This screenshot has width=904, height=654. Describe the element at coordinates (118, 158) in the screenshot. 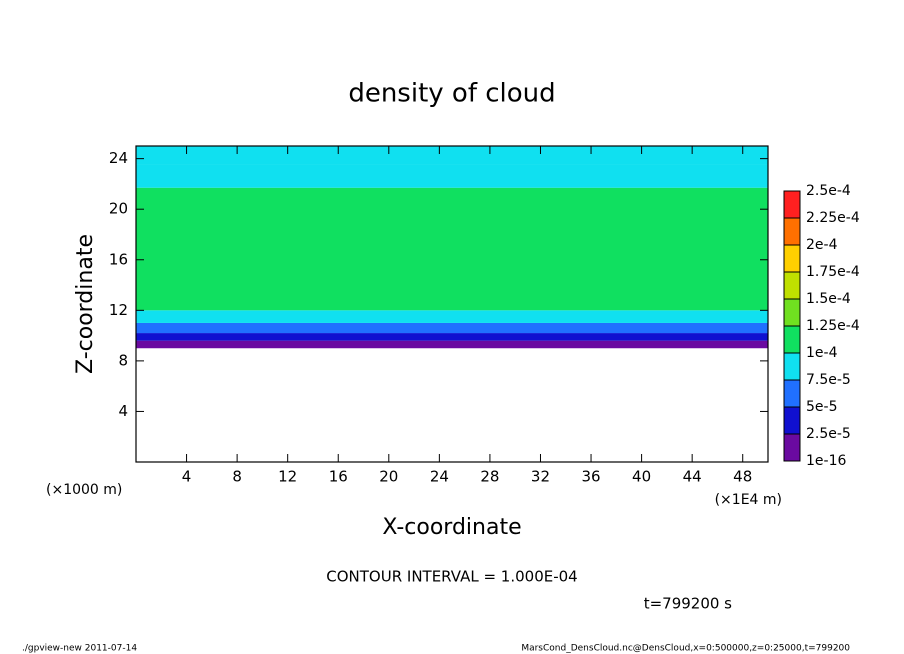

I see `y-tick-label: 24` at that location.